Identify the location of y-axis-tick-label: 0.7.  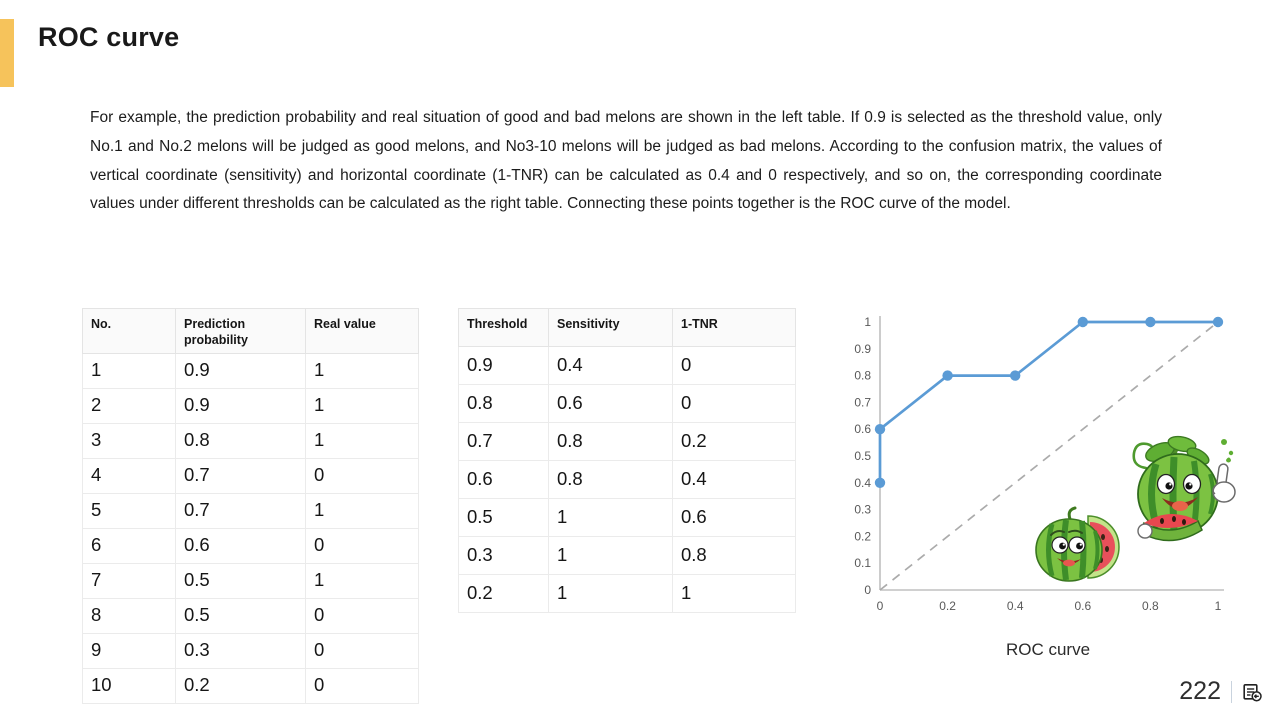
(862, 402).